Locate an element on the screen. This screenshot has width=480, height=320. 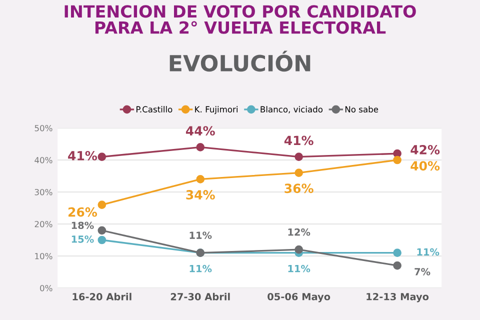
x-tick-label: 27-30 Abril is located at coordinates (200, 296).